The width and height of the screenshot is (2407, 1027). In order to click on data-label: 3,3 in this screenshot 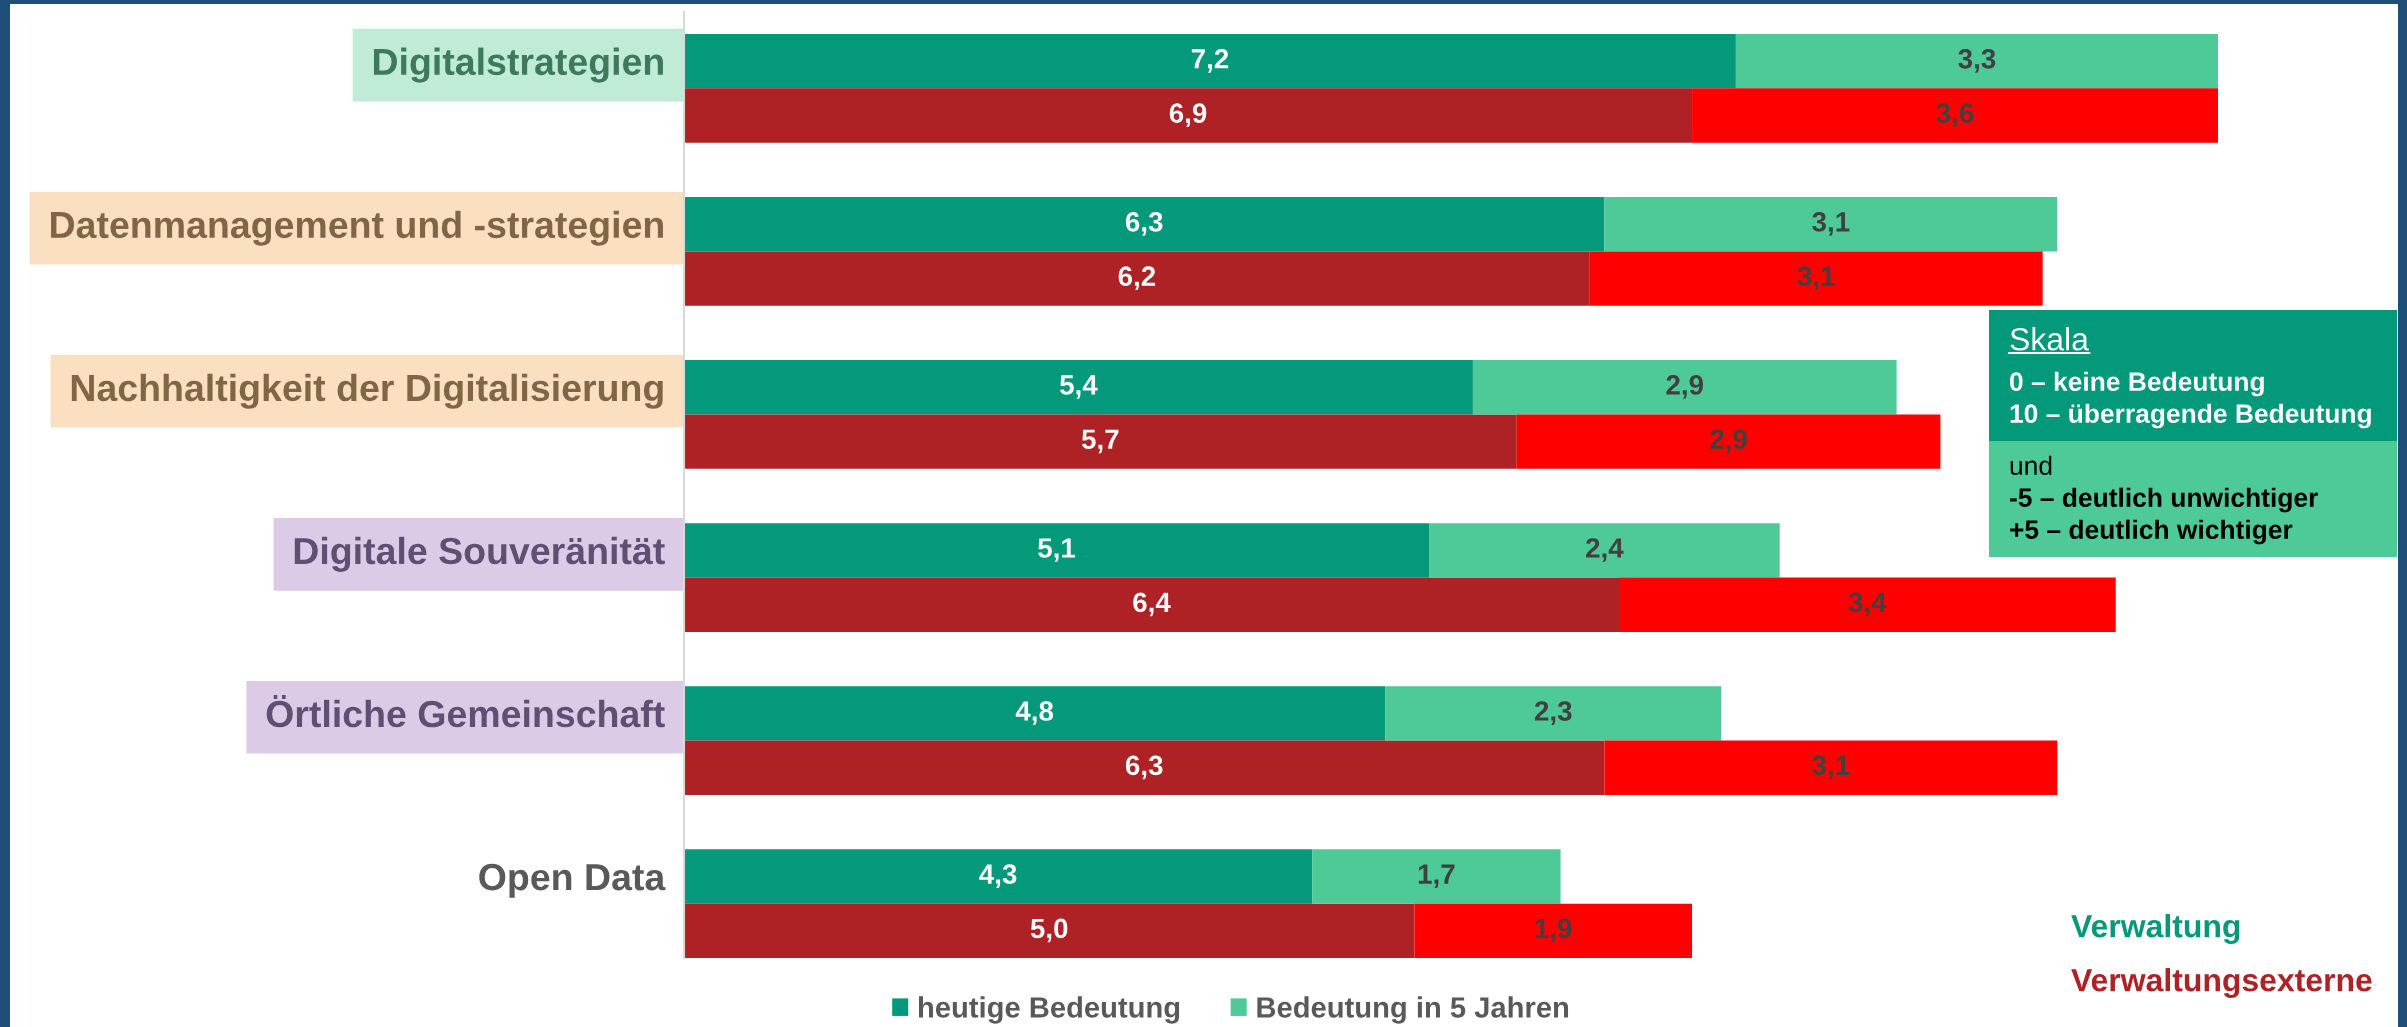, I will do `click(1977, 60)`.